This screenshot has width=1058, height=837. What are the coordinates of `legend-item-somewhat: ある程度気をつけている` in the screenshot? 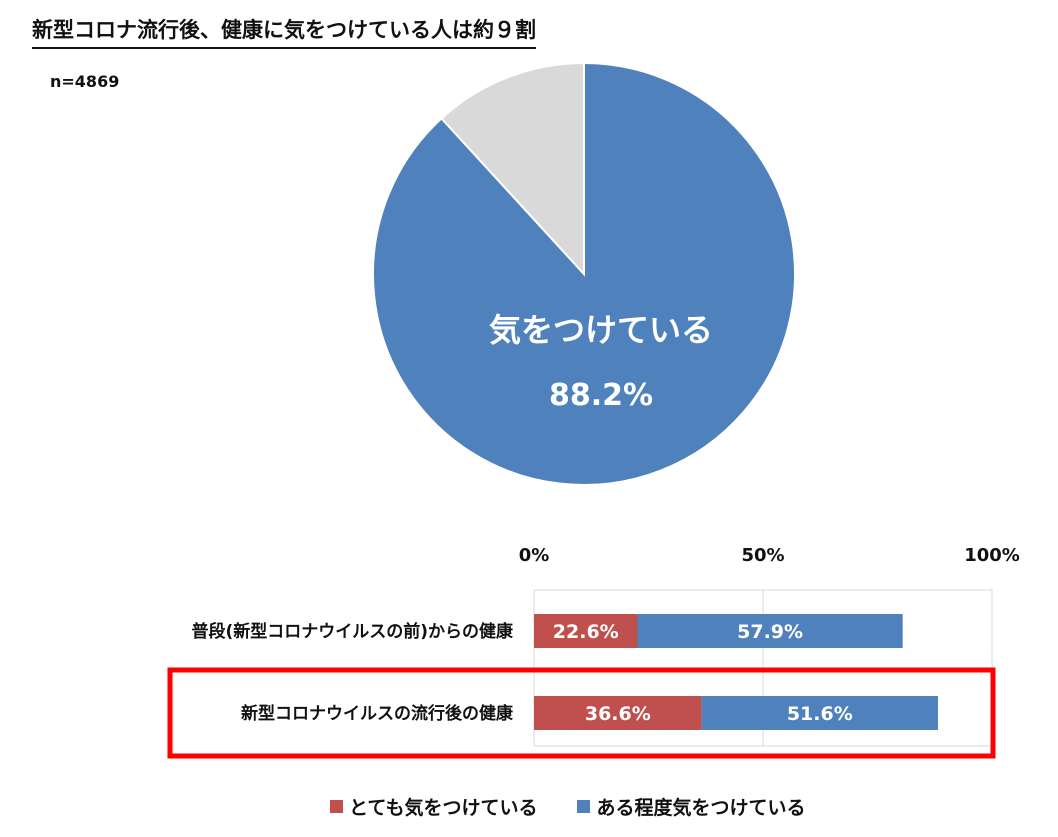 It's located at (691, 806).